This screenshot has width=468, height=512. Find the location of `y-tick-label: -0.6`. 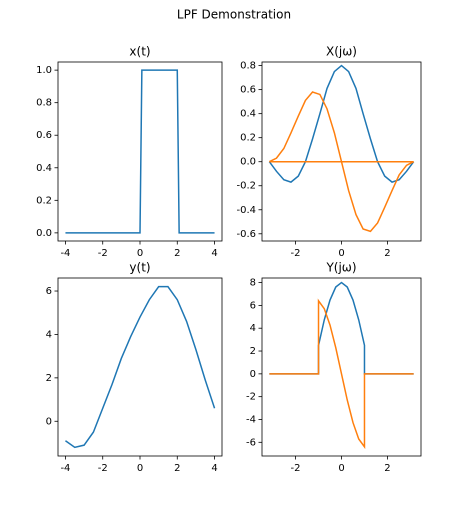

y-tick-label: -0.6 is located at coordinates (246, 234).